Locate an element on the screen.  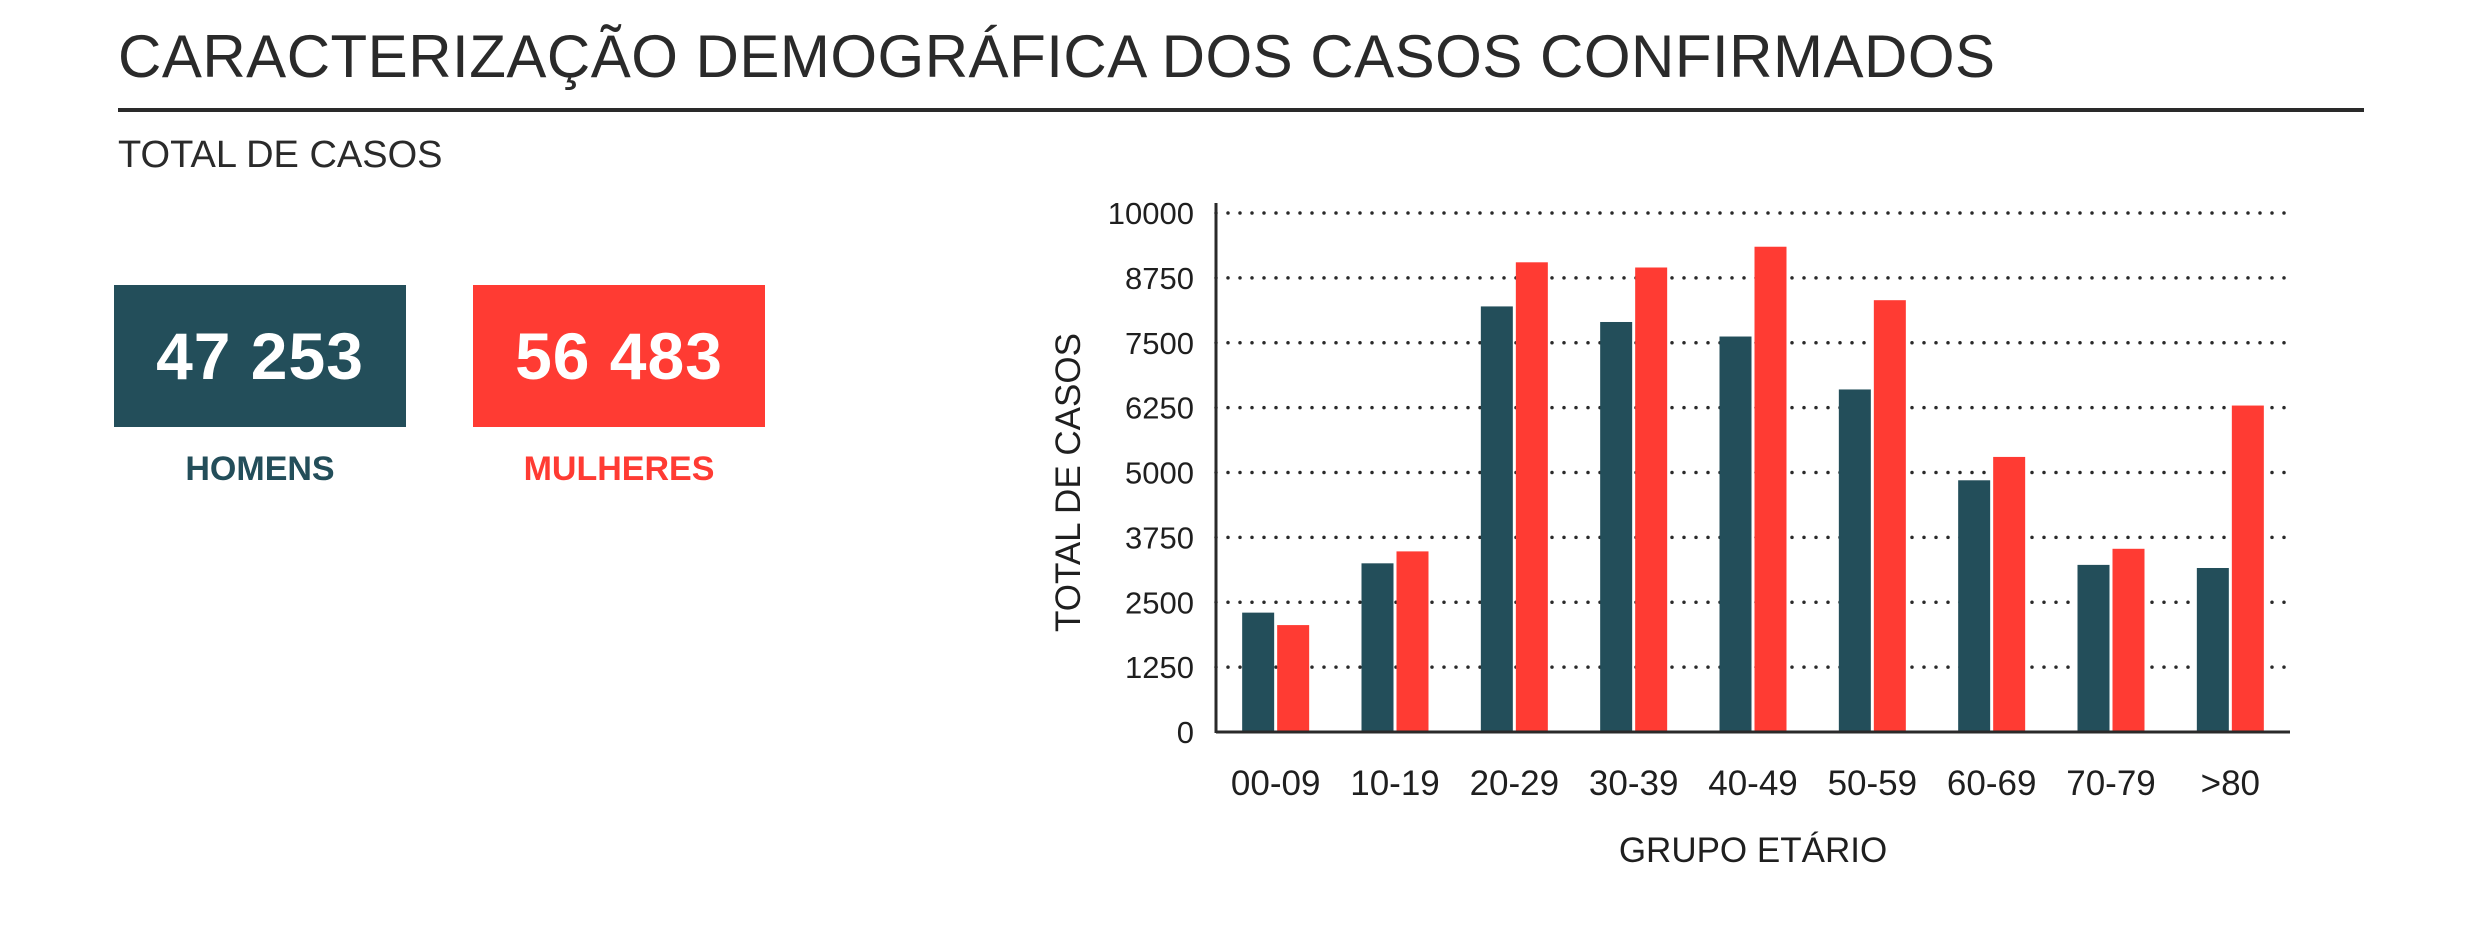
y-tick-label: 5000 is located at coordinates (1159, 473).